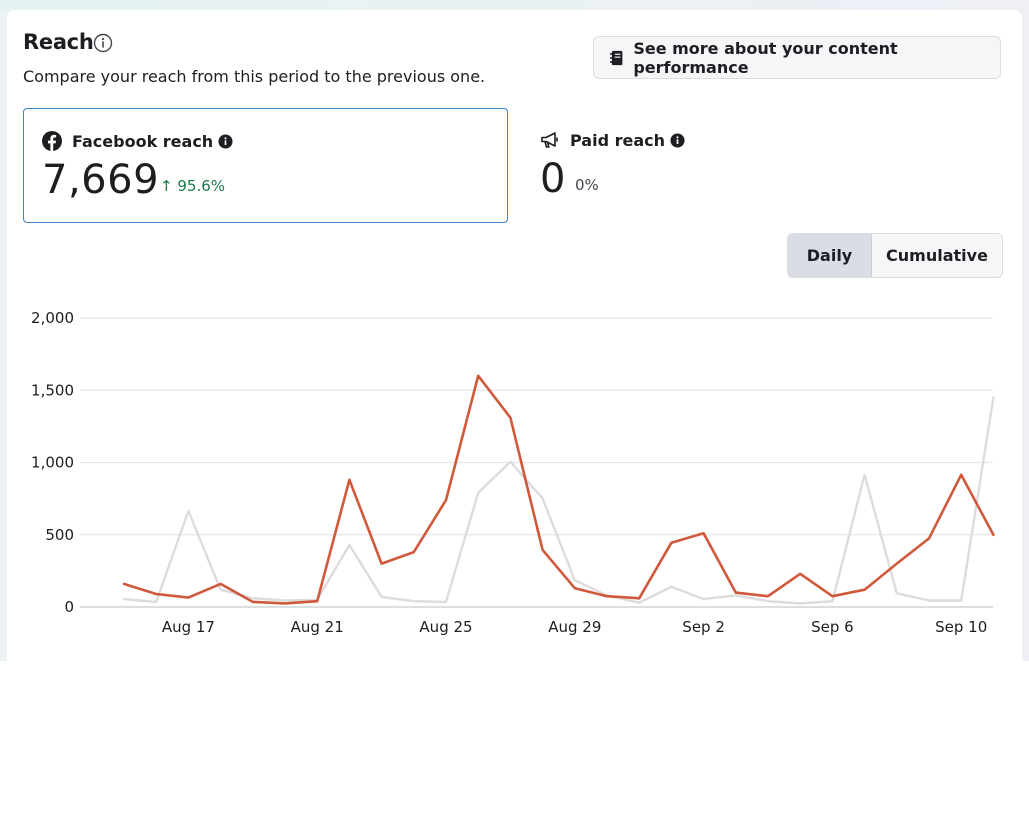 The width and height of the screenshot is (1029, 834). What do you see at coordinates (1025, 335) in the screenshot?
I see `right-edge` at bounding box center [1025, 335].